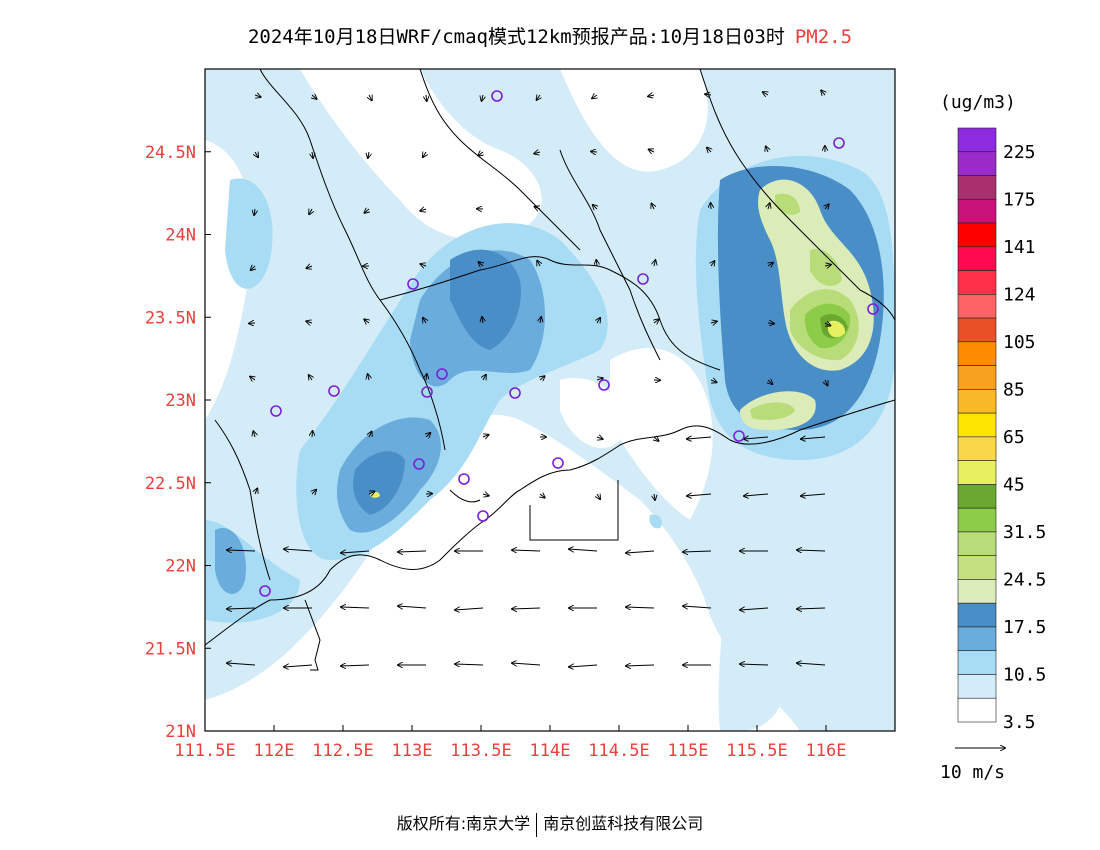 Image resolution: width=1100 pixels, height=850 pixels. I want to click on y-tick-label: 24.5N, so click(170, 153).